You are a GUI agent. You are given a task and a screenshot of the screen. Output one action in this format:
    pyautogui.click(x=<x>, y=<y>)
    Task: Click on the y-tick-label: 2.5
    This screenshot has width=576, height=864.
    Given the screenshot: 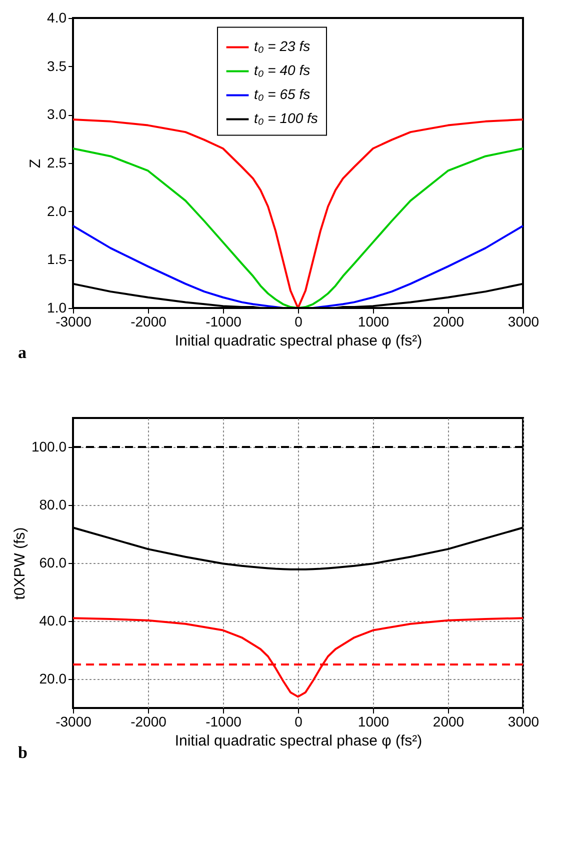 What is the action you would take?
    pyautogui.click(x=57, y=162)
    